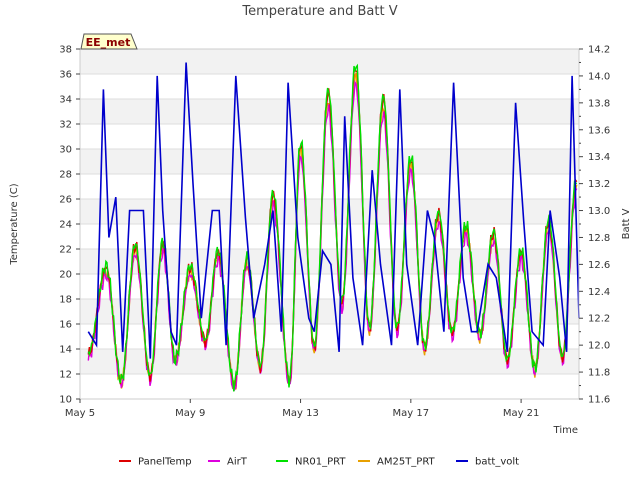  I want to click on y-tick-label-left: 26, so click(65, 200).